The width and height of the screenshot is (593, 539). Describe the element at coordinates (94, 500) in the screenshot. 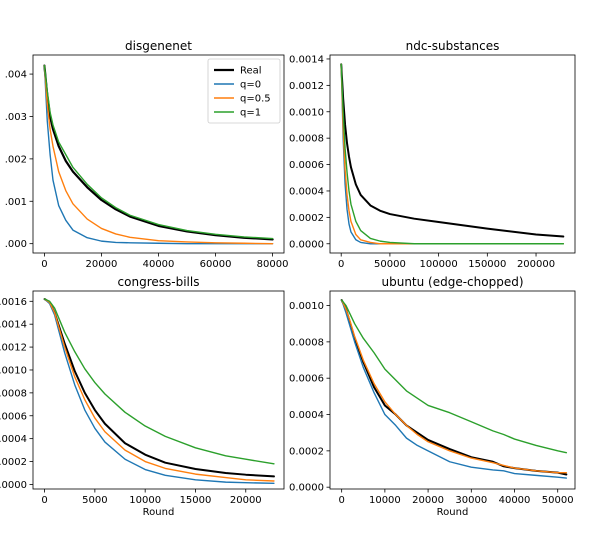

I see `x-tick-label: 5000` at that location.